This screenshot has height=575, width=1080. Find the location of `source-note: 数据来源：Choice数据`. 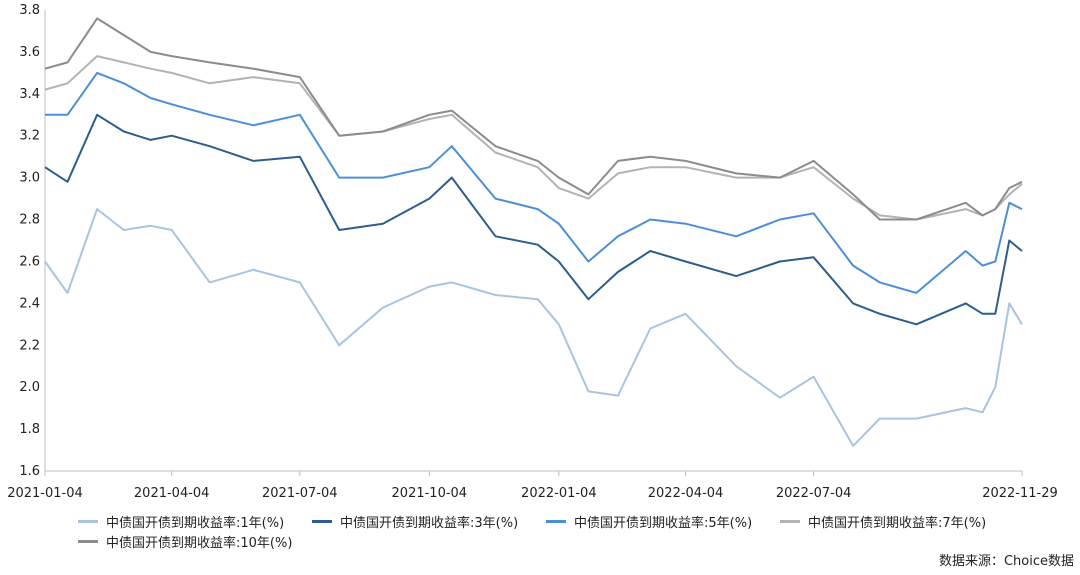

source-note: 数据来源：Choice数据 is located at coordinates (1006, 561).